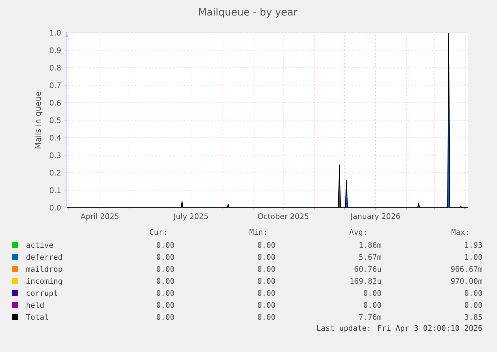  I want to click on chart-title: Mailqueue - by year, so click(248, 13).